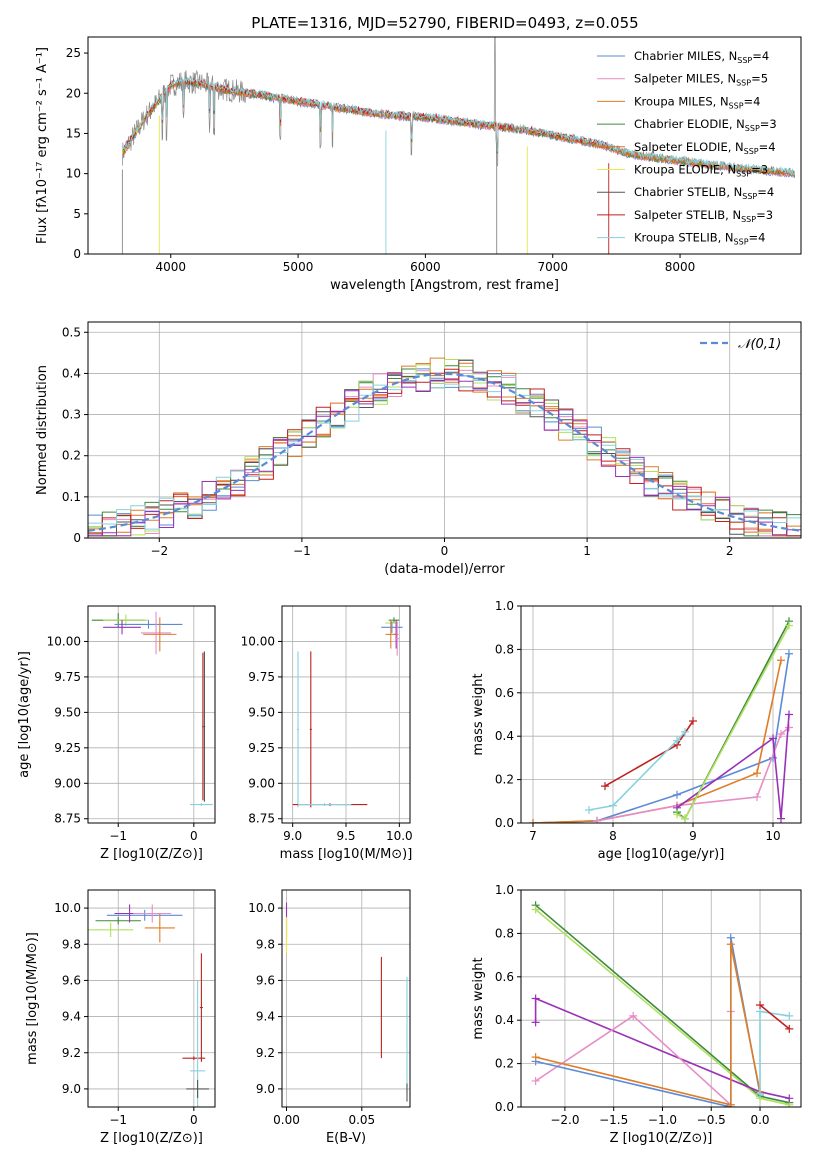 Image resolution: width=819 pixels, height=1170 pixels. I want to click on y-tick-label: 0.8, so click(504, 649).